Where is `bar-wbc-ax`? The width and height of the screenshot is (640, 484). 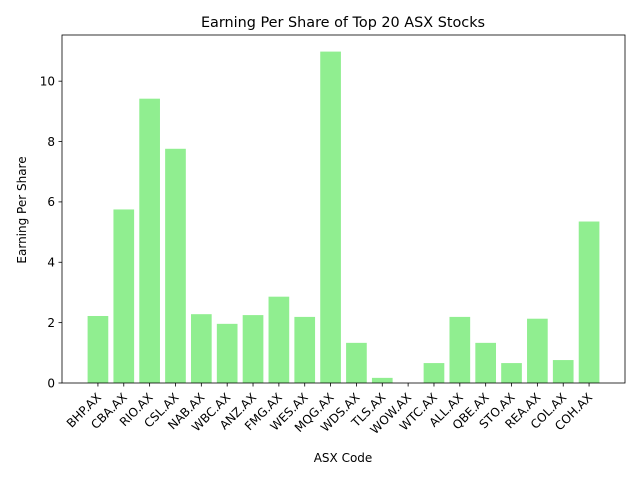 bar-wbc-ax is located at coordinates (227, 353).